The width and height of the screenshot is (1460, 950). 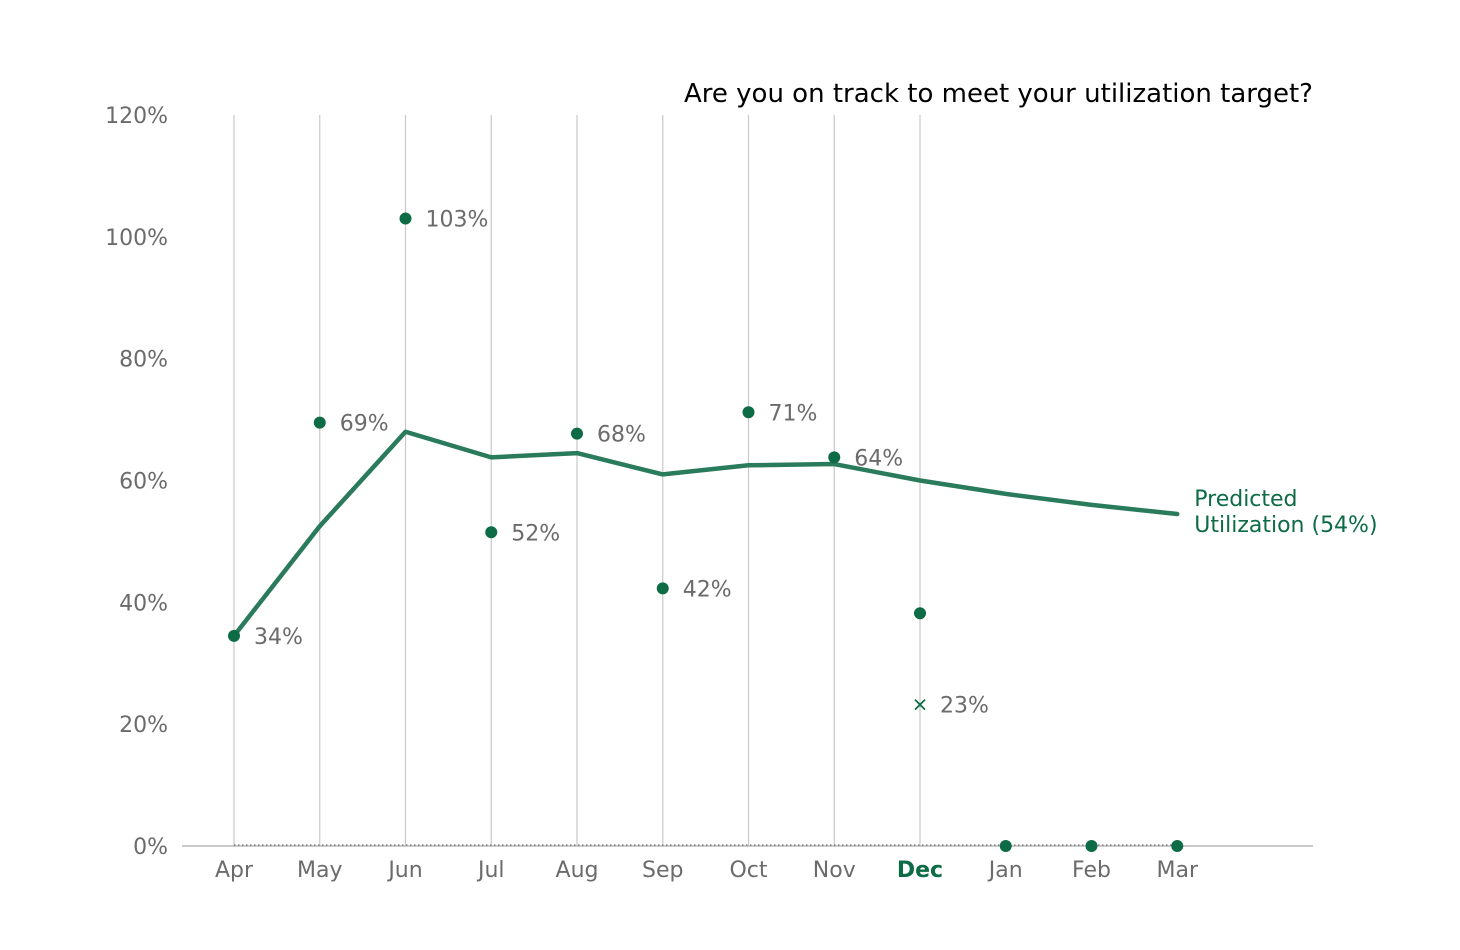 I want to click on line-layer, so click(x=705, y=534).